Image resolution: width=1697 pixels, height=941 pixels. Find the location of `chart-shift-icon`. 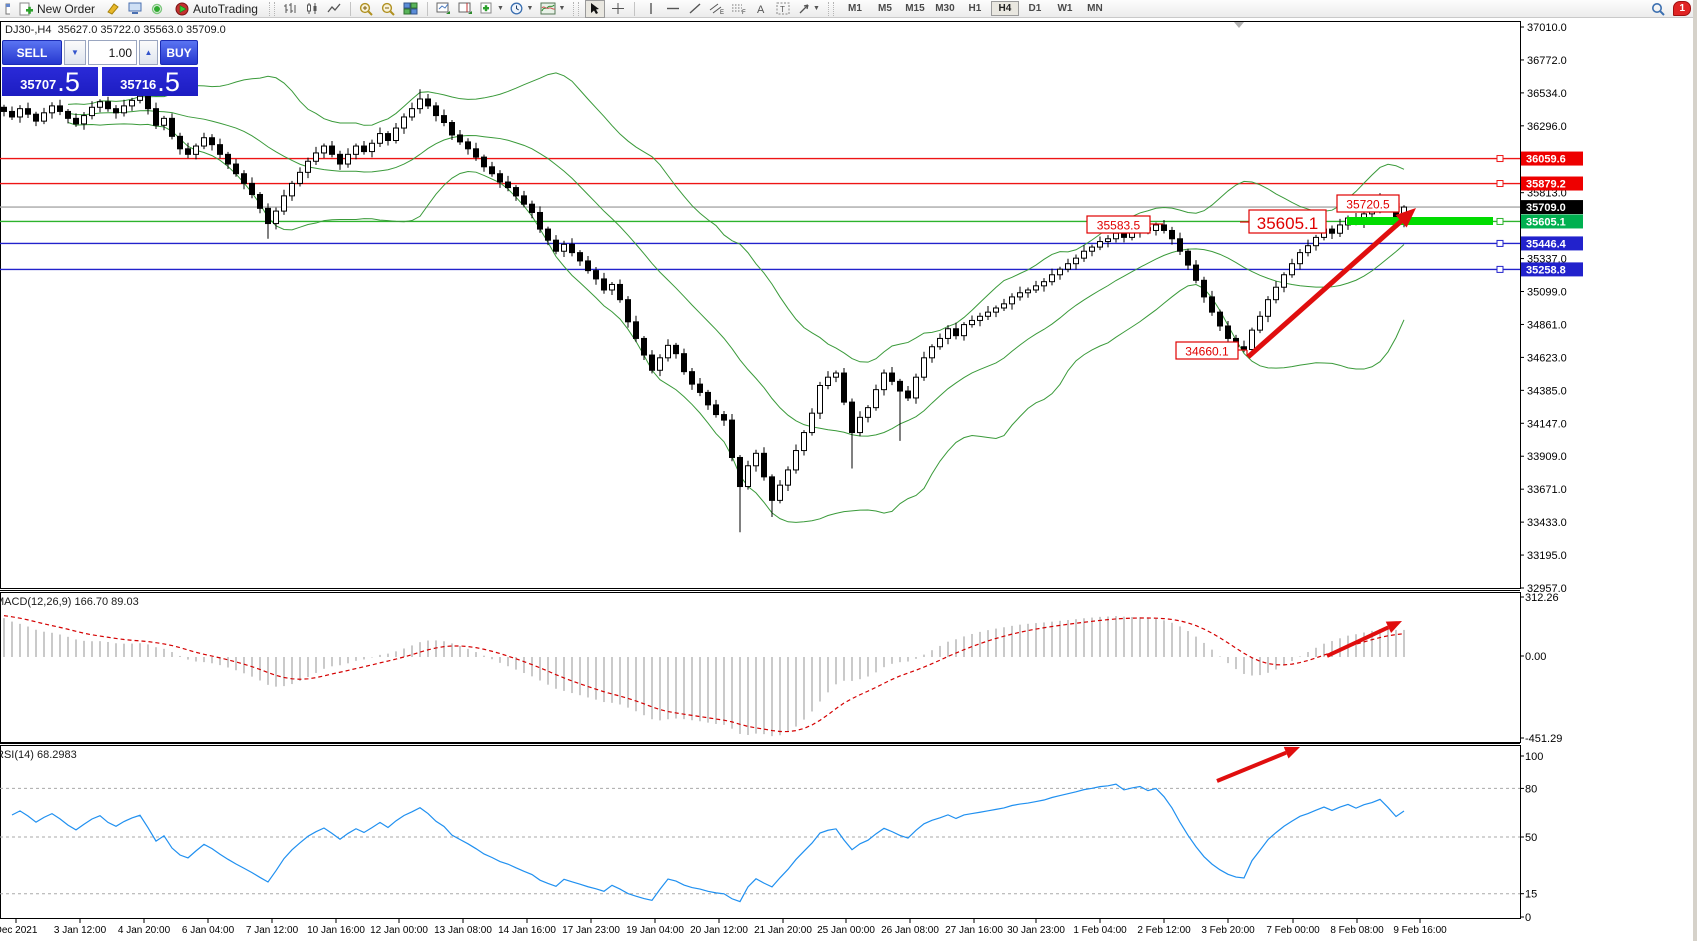

chart-shift-icon is located at coordinates (466, 9).